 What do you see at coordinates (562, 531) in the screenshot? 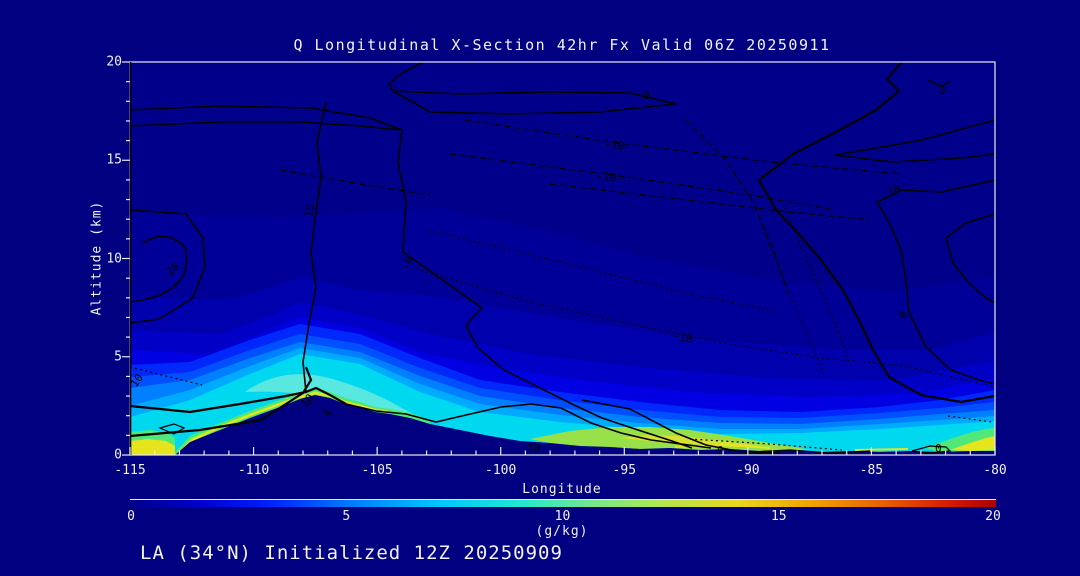
I see `colorbar-units: (g/kg)` at bounding box center [562, 531].